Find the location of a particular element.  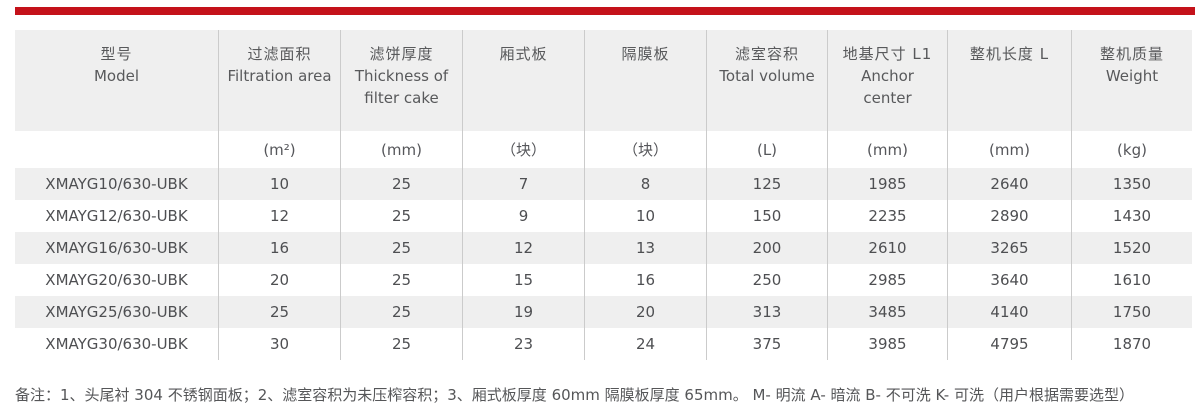

header-cell: 型号 Model is located at coordinates (117, 80).